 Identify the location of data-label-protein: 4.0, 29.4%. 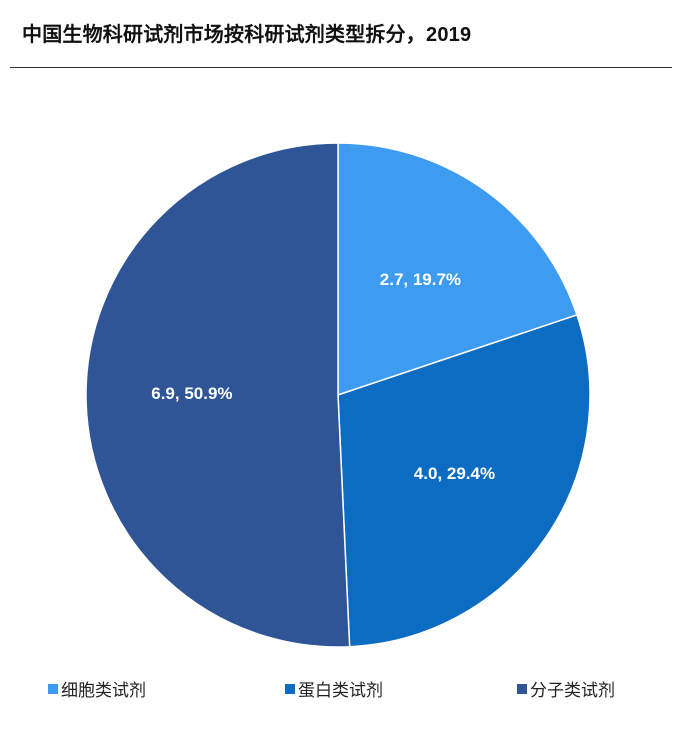
(454, 473).